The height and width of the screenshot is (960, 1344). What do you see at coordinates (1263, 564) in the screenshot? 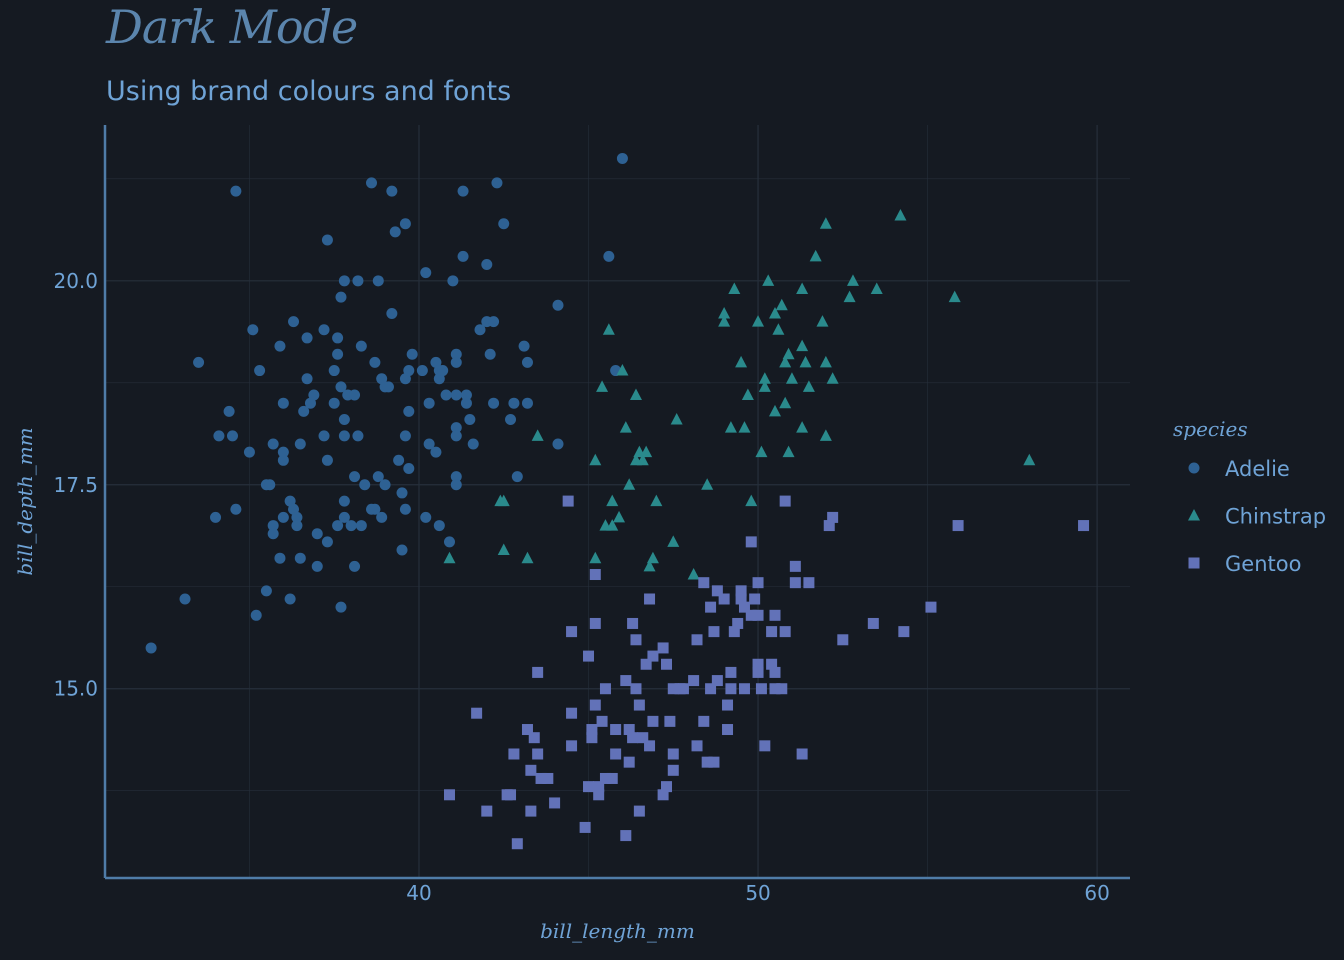
I see `legend-label-gentoo: Gentoo` at bounding box center [1263, 564].